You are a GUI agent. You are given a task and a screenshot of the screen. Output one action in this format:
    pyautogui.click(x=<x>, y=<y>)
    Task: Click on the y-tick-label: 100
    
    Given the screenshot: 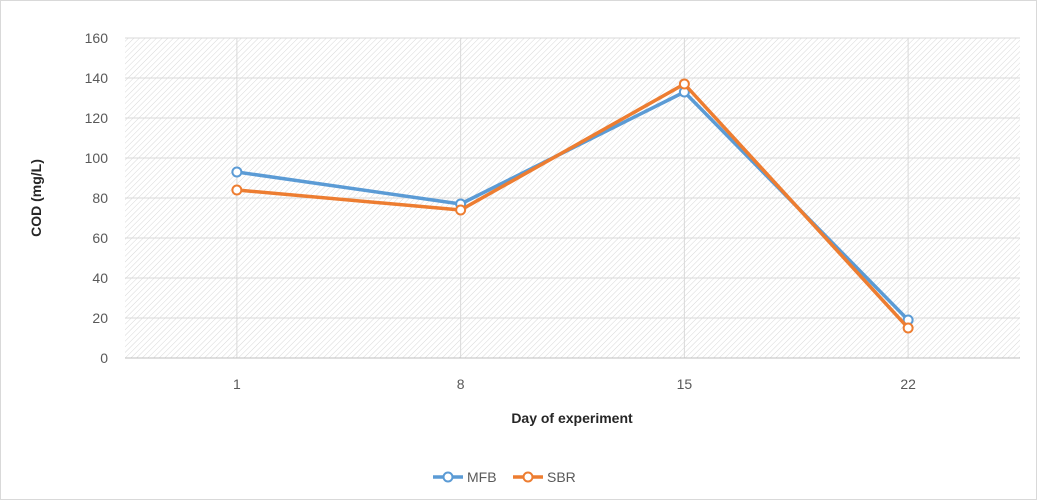 What is the action you would take?
    pyautogui.click(x=97, y=158)
    